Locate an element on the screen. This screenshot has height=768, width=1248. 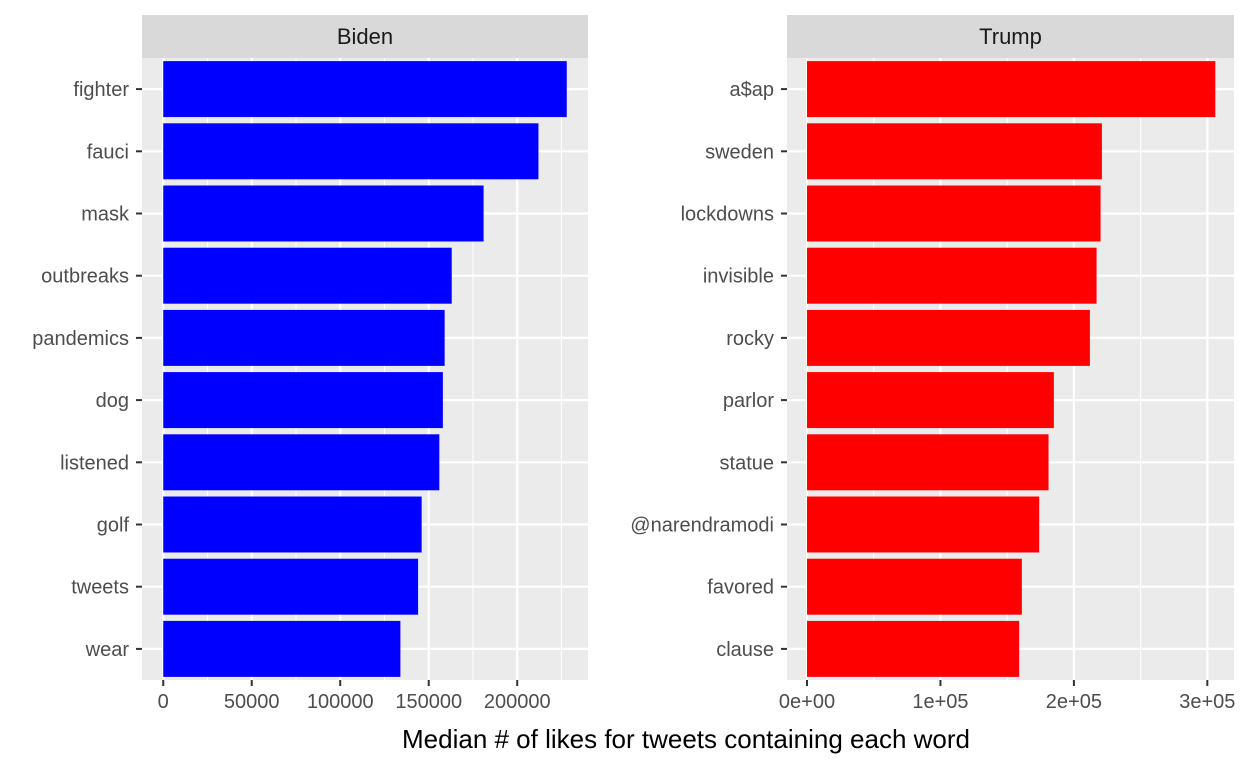
category-label: invisible is located at coordinates (738, 277).